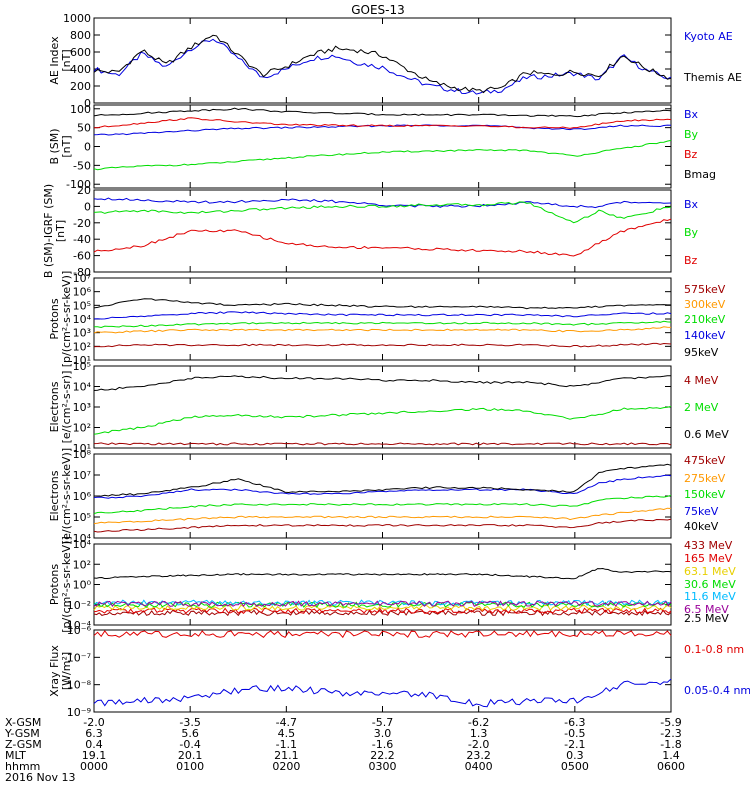  What do you see at coordinates (84, 128) in the screenshot?
I see `y-tick-label: 50` at bounding box center [84, 128].